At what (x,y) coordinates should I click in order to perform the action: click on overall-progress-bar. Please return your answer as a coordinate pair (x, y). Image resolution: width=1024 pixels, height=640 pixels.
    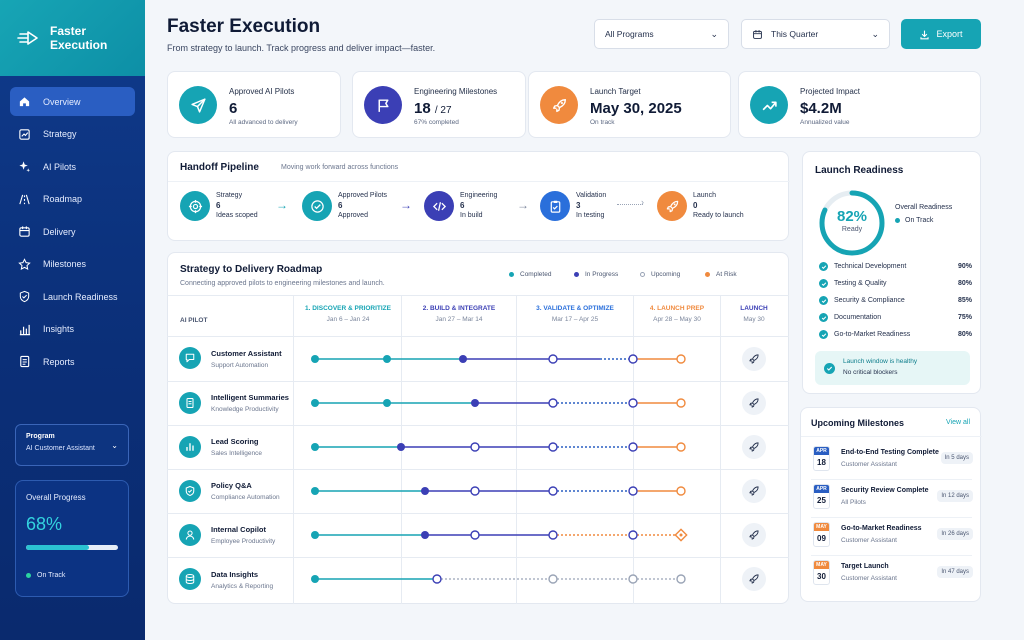
    Looking at the image, I should click on (72, 547).